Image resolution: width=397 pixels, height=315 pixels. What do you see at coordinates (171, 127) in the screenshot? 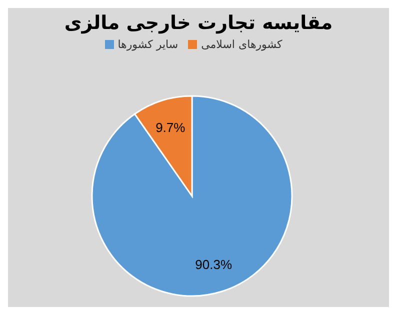
I see `data-label: 9.7%` at bounding box center [171, 127].